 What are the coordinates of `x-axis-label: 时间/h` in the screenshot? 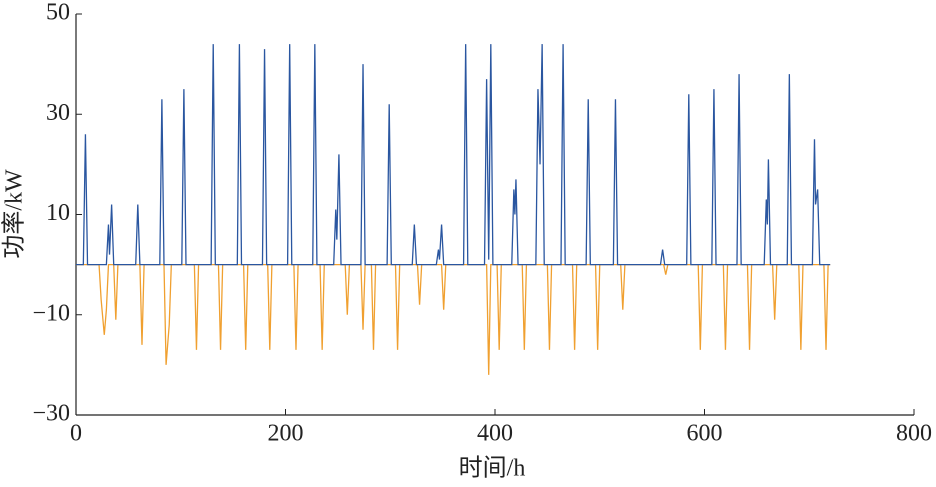 It's located at (492, 468).